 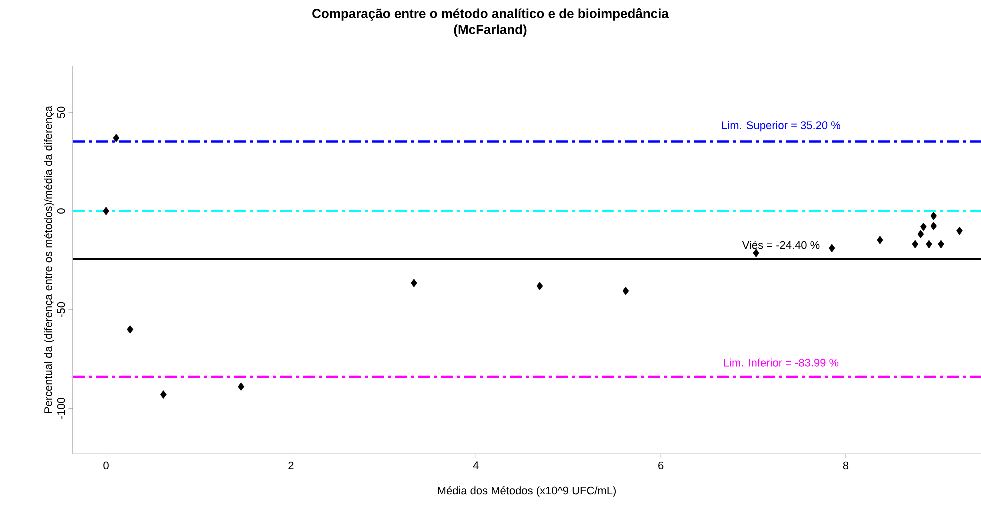 What do you see at coordinates (781, 362) in the screenshot?
I see `ref-line-label: Lim. Inferior = -83.99 %` at bounding box center [781, 362].